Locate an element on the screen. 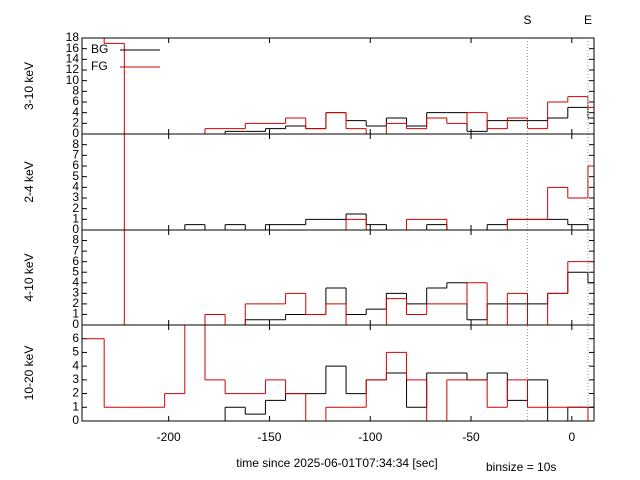 The image size is (640, 480). y-tick-label: 18 is located at coordinates (73, 37).